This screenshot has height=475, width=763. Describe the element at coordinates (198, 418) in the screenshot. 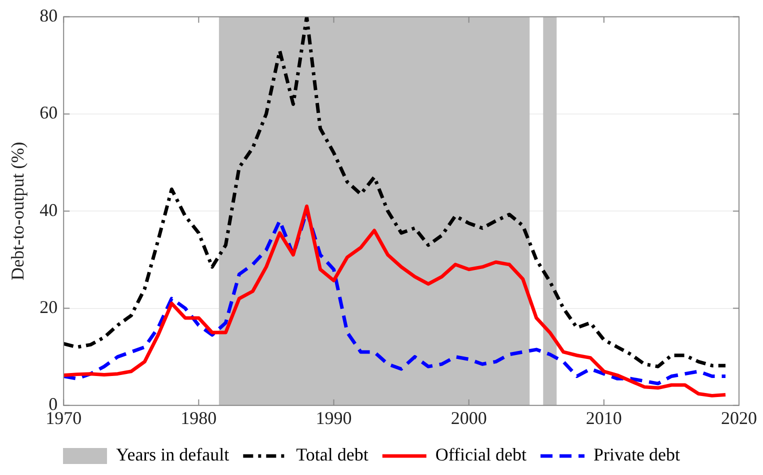

I see `x-tick-label: 1980` at that location.